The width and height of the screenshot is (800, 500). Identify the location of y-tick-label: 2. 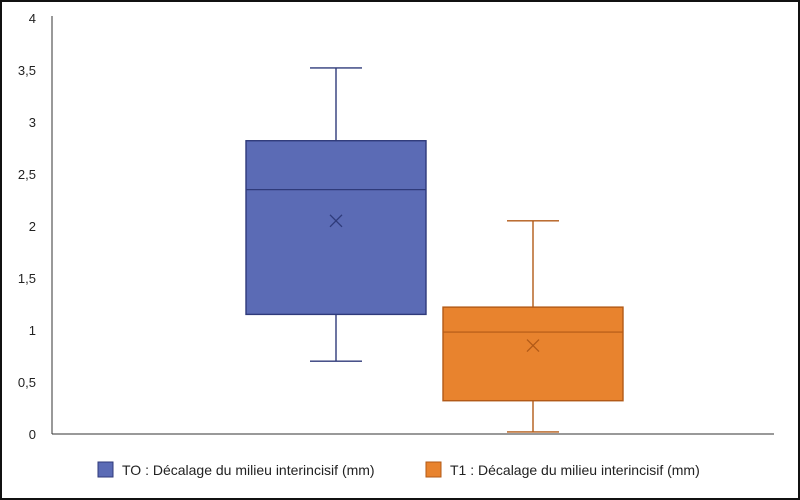
(32, 226).